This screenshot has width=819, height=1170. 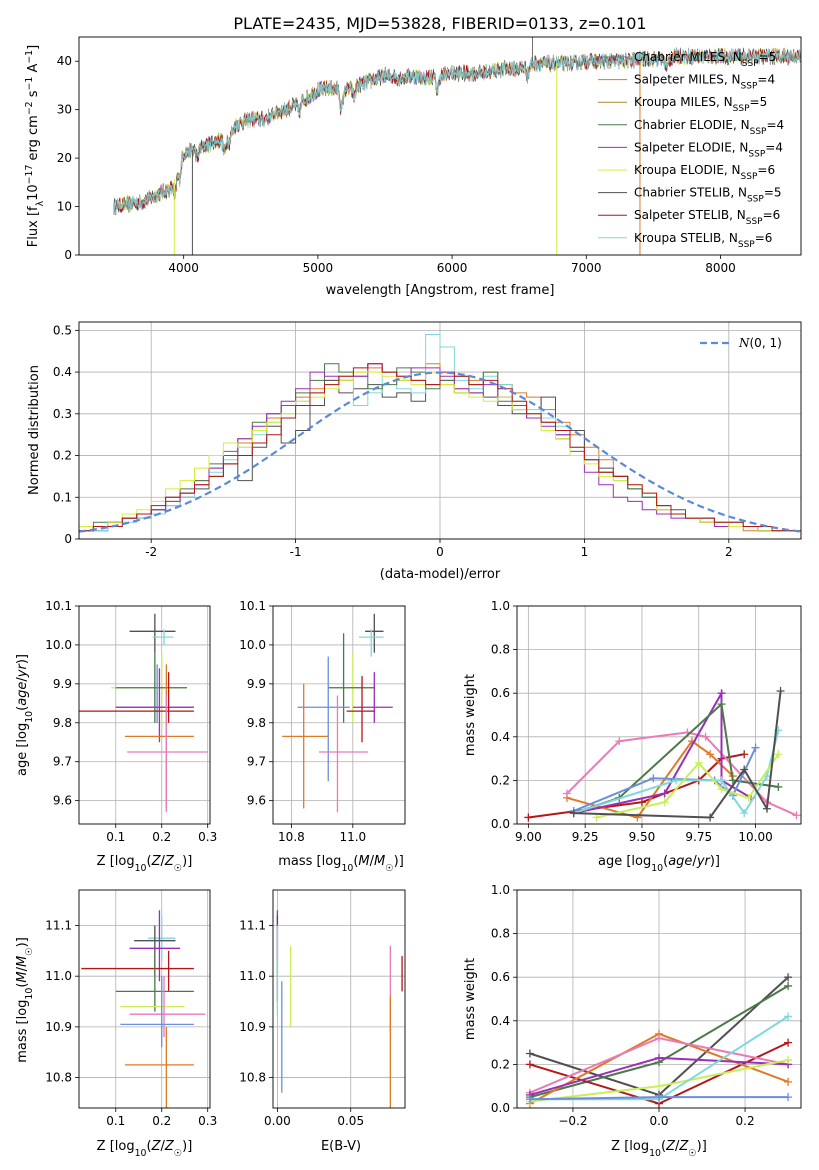 What do you see at coordinates (339, 1009) in the screenshot?
I see `mass-vs-ebv-plot-area` at bounding box center [339, 1009].